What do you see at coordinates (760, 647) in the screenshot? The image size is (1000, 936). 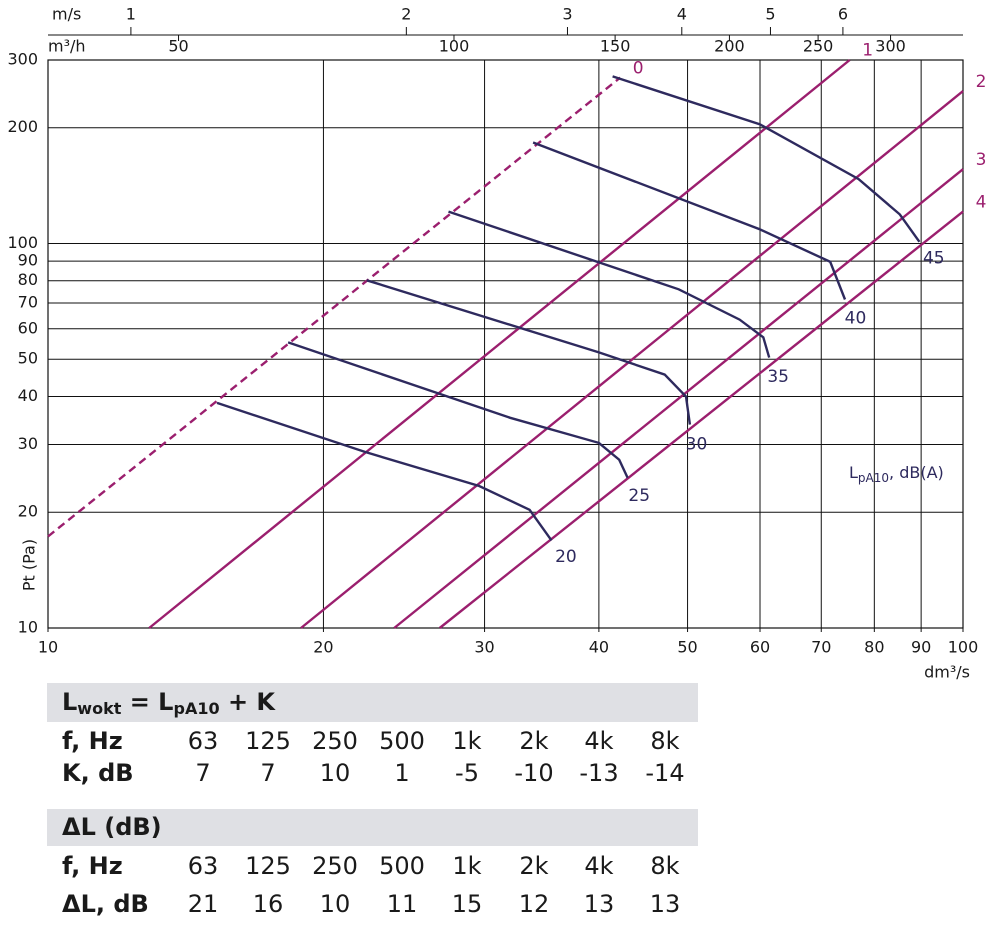 I see `x-tick-label: 60` at bounding box center [760, 647].